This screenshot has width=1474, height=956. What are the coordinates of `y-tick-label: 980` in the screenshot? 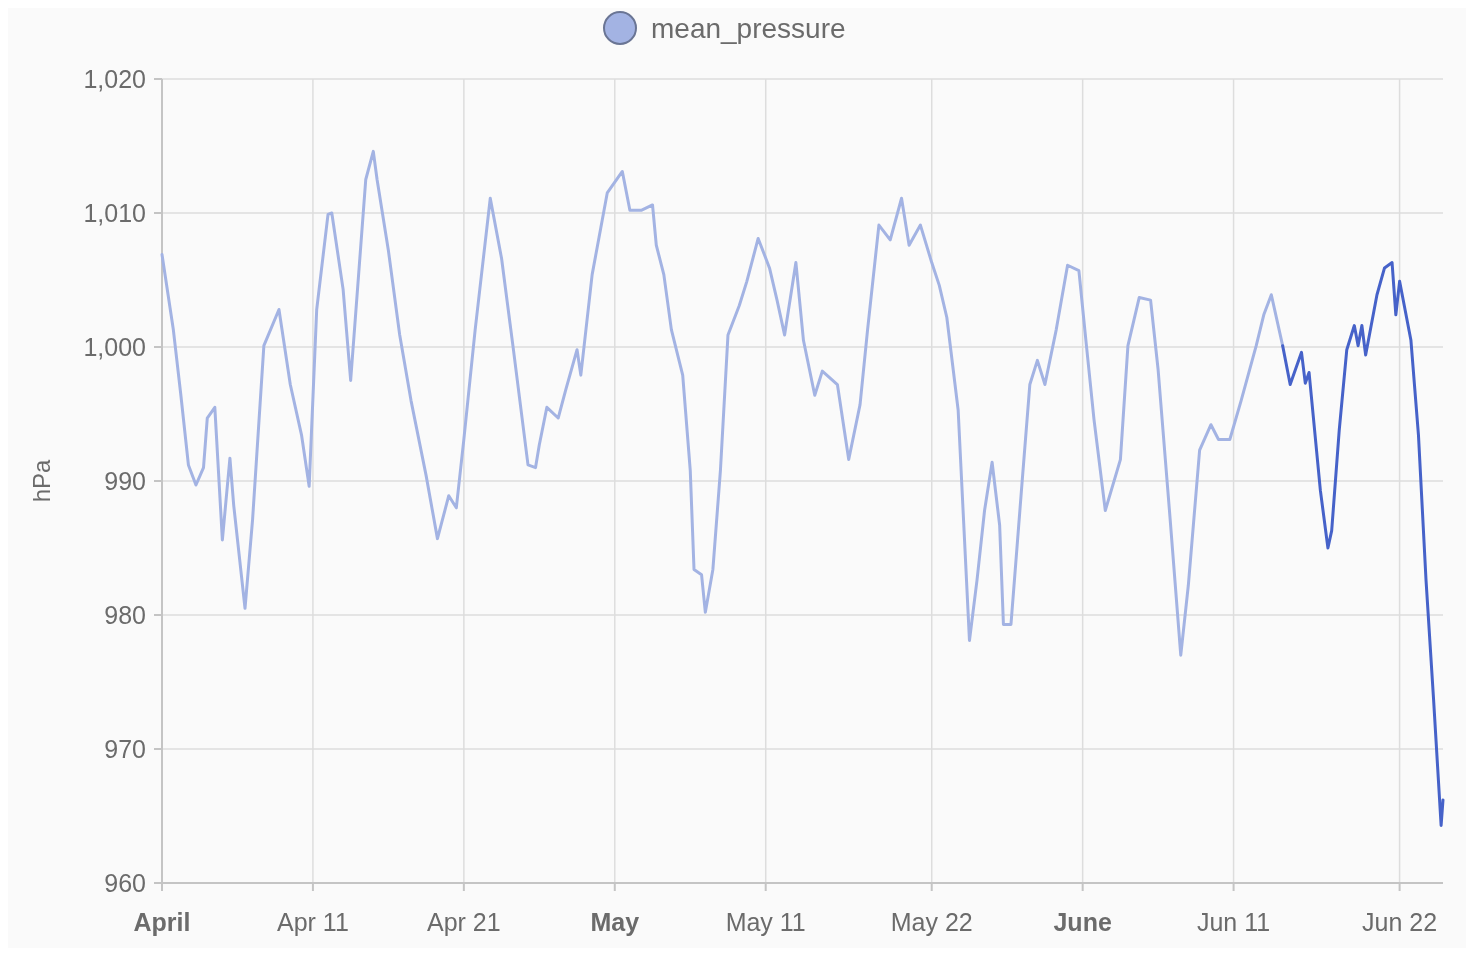 It's located at (125, 614).